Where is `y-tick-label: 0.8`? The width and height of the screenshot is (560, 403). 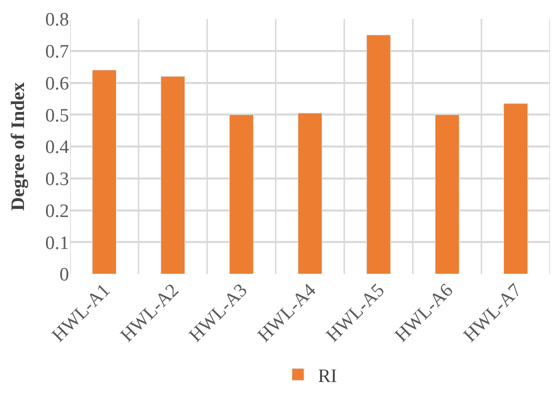 y-tick-label: 0.8 is located at coordinates (57, 20).